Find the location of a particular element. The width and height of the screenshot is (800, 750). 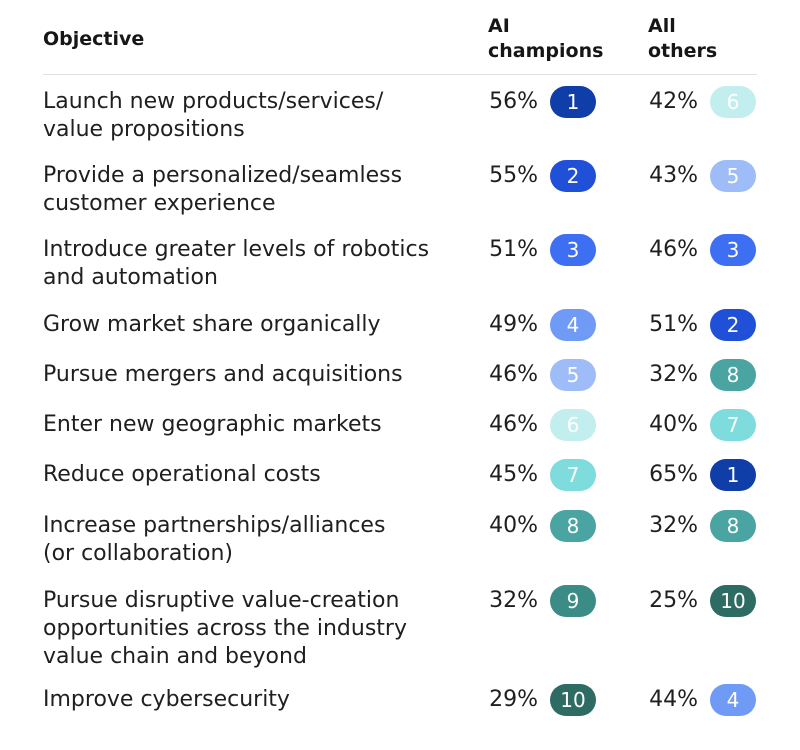

header-others-line2: others is located at coordinates (683, 51).